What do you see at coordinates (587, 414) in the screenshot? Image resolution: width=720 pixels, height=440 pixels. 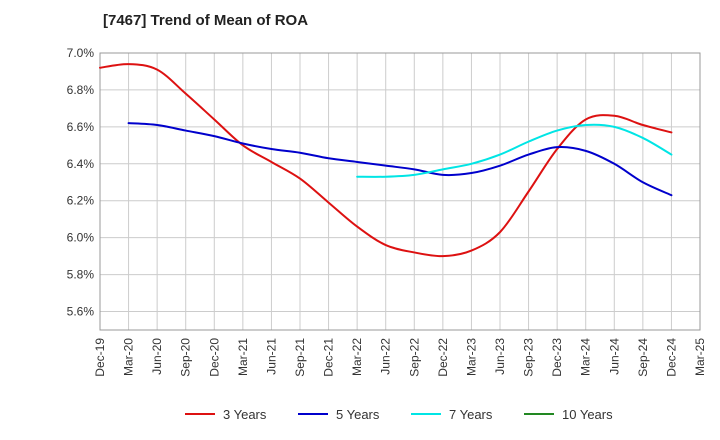 I see `legend-label-10-years: 10 Years` at bounding box center [587, 414].